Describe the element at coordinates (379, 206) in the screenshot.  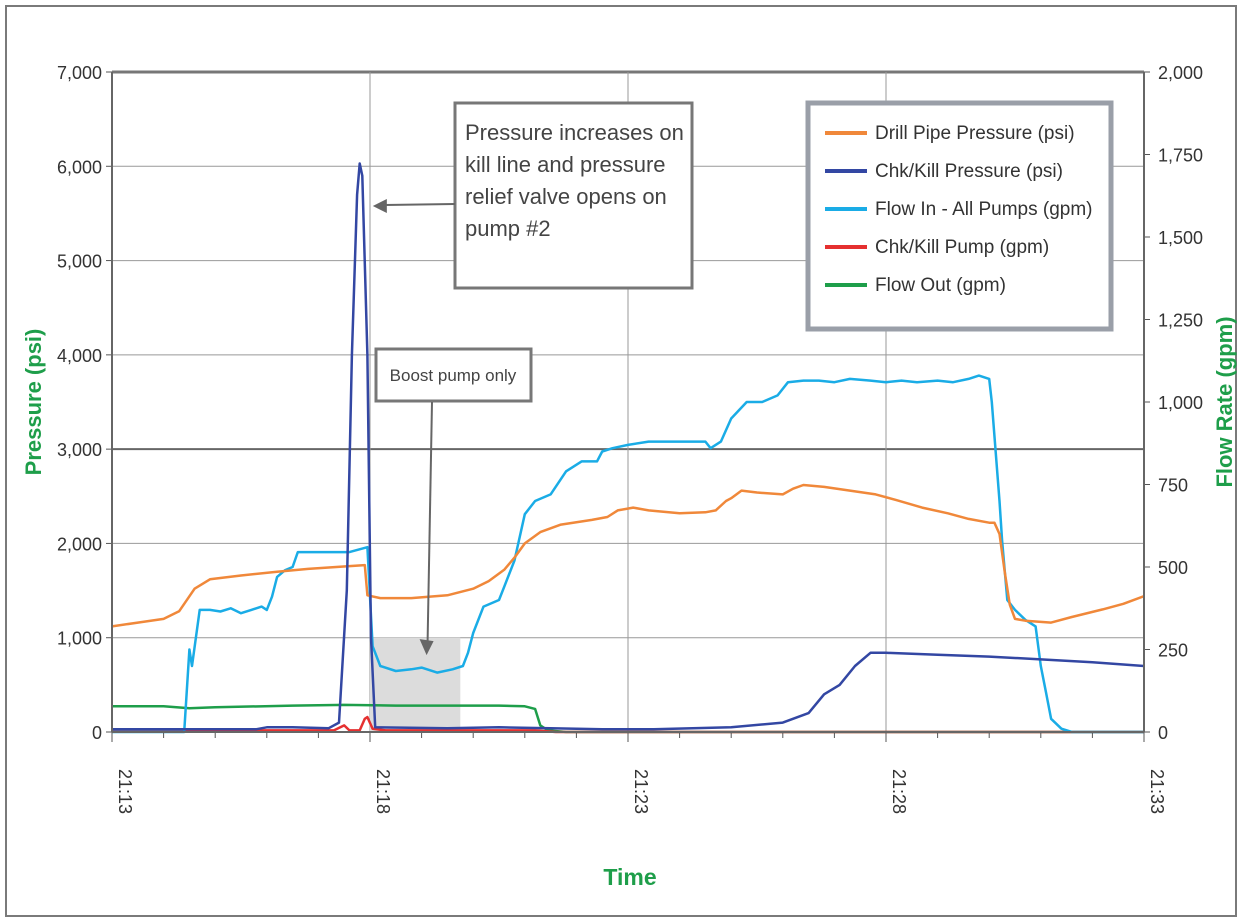
I see `annotation-relief-arrowhead` at that location.